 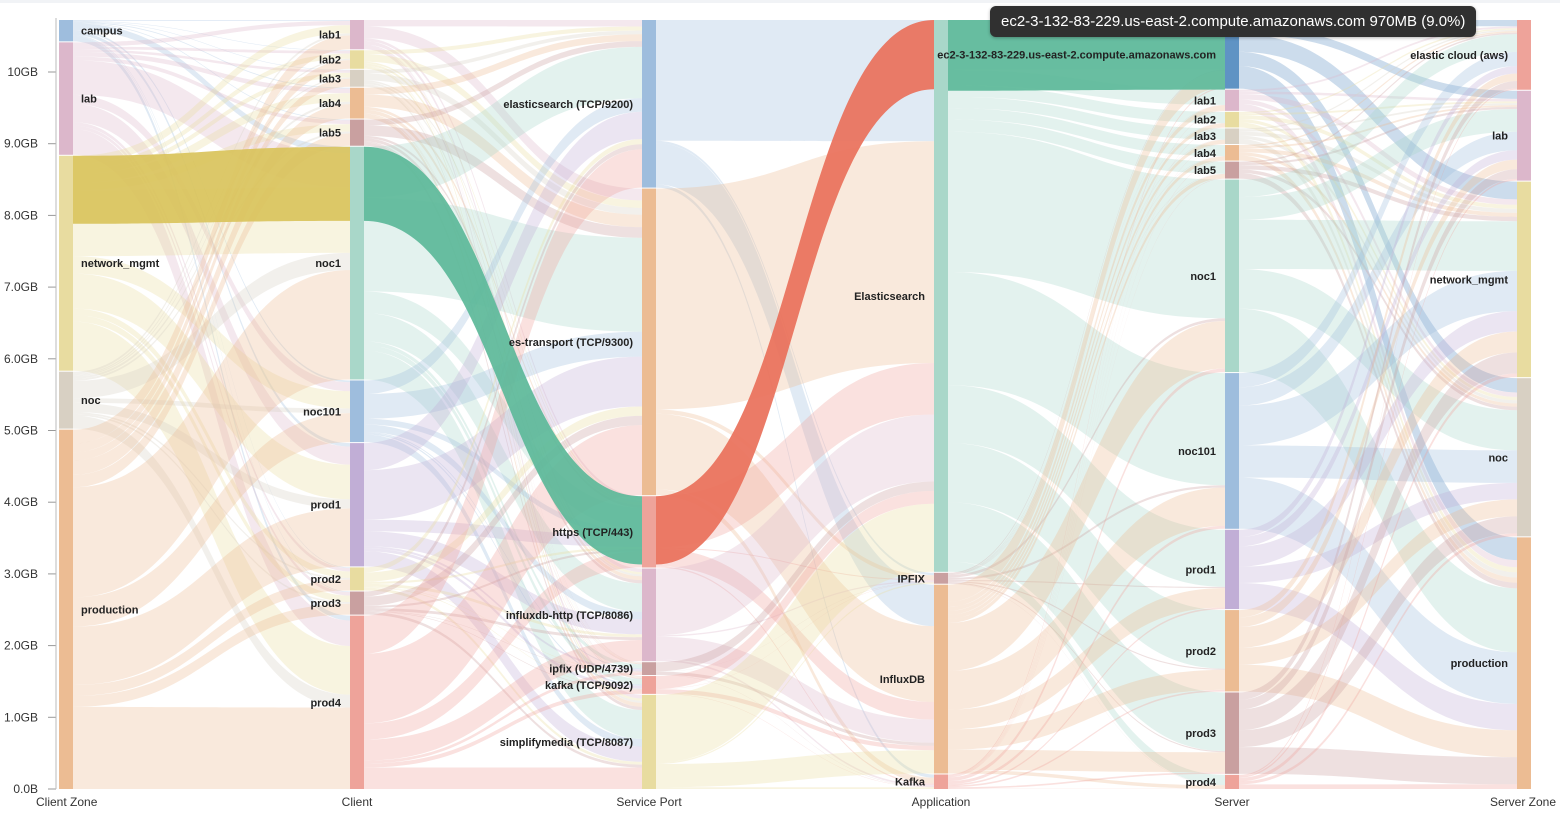 I want to click on y-tick-label: 5.0GB, so click(x=21, y=431).